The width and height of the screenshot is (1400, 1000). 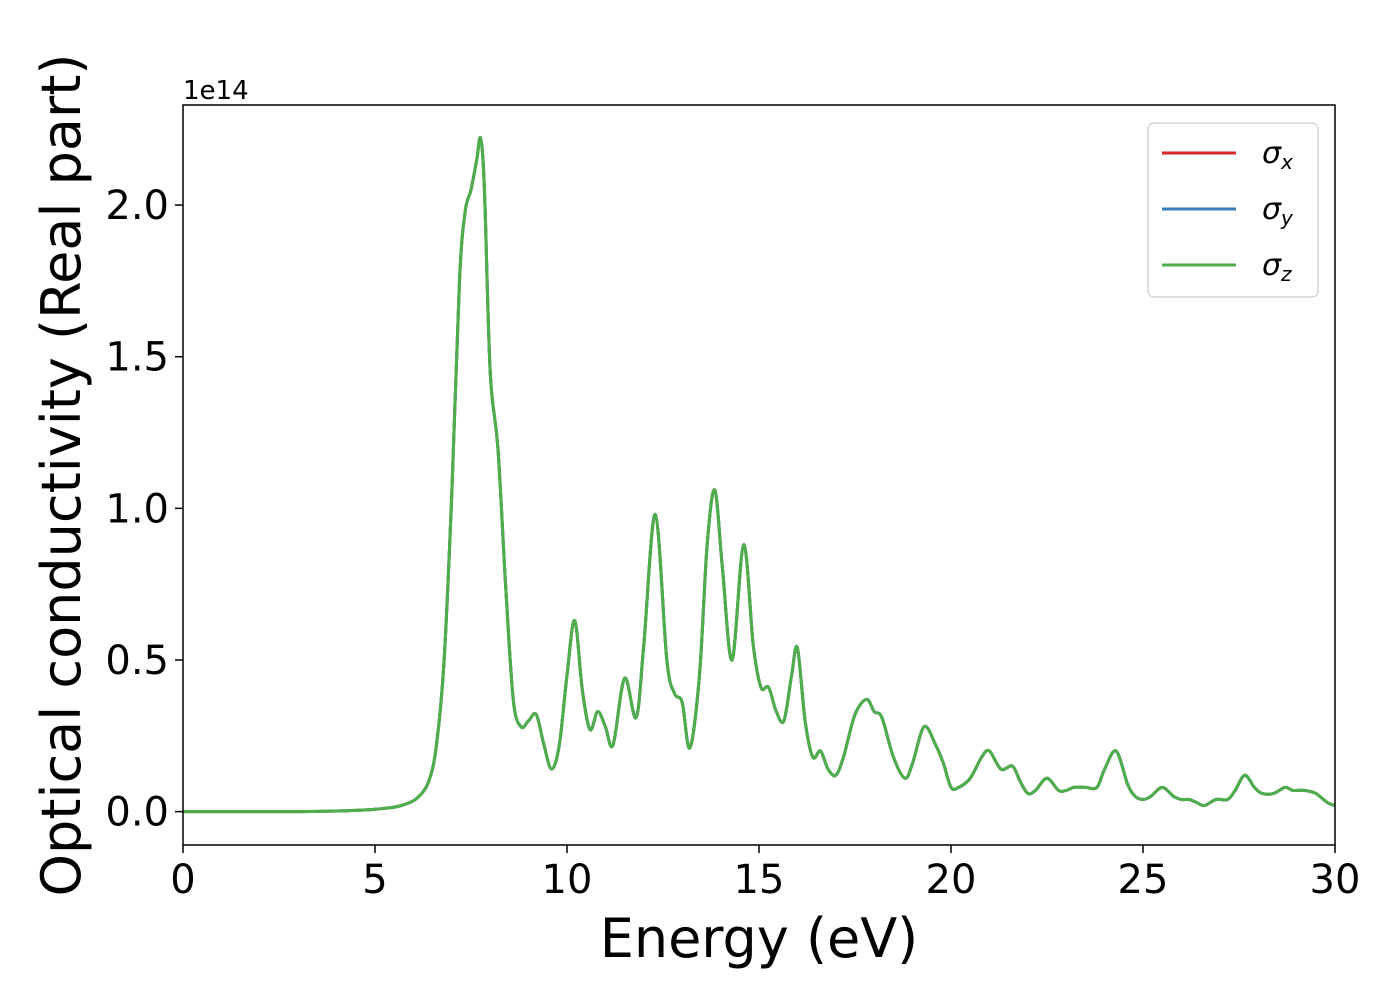 I want to click on y-tick-label: 0.0, so click(x=137, y=813).